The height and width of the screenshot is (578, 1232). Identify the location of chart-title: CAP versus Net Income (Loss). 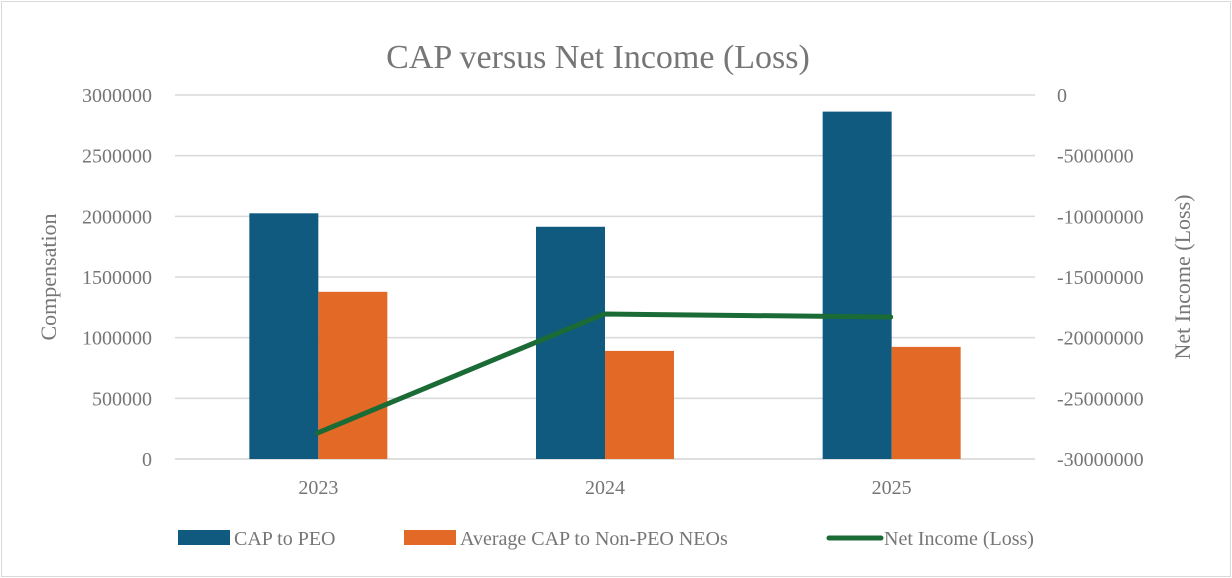
(598, 57).